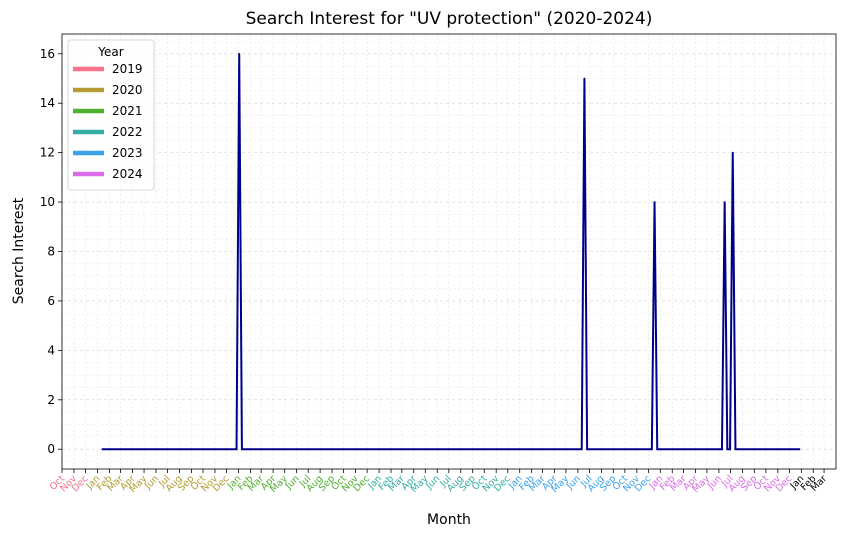  Describe the element at coordinates (51, 301) in the screenshot. I see `y-tick-label: 6` at that location.